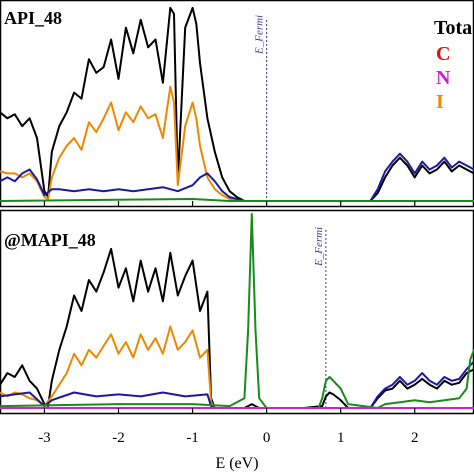  I want to click on x-tick-label: -2, so click(118, 438).